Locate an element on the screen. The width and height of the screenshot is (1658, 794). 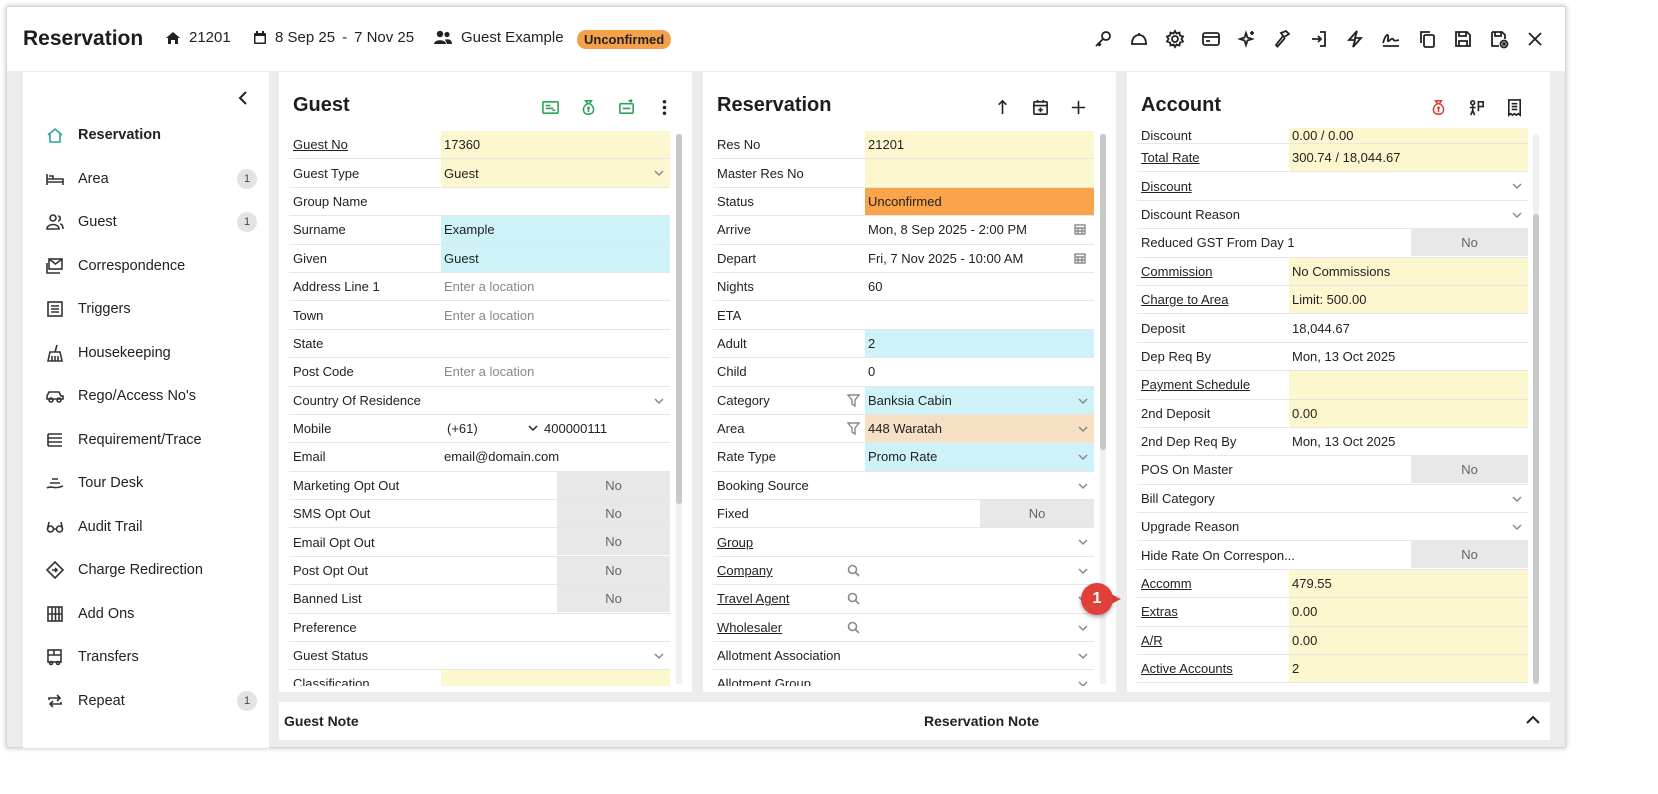
mobile-input: (+61) 400000111 is located at coordinates (555, 428).